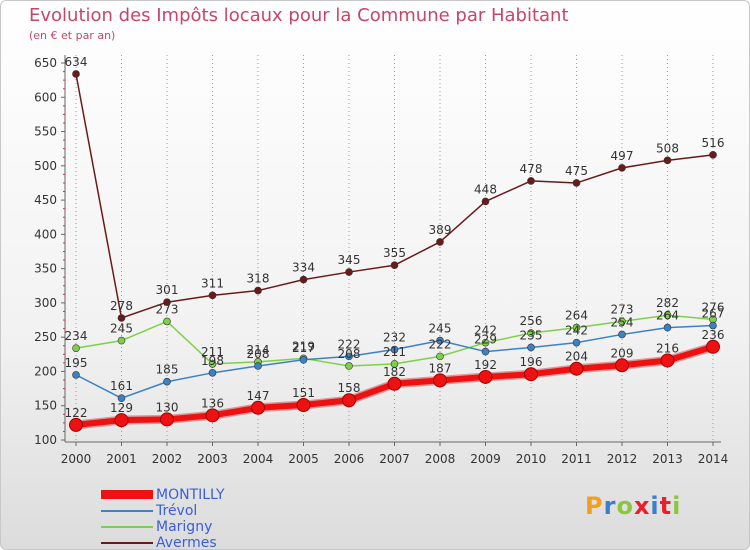 The image size is (750, 550). Describe the element at coordinates (45, 200) in the screenshot. I see `y-tick-label: 450` at that location.